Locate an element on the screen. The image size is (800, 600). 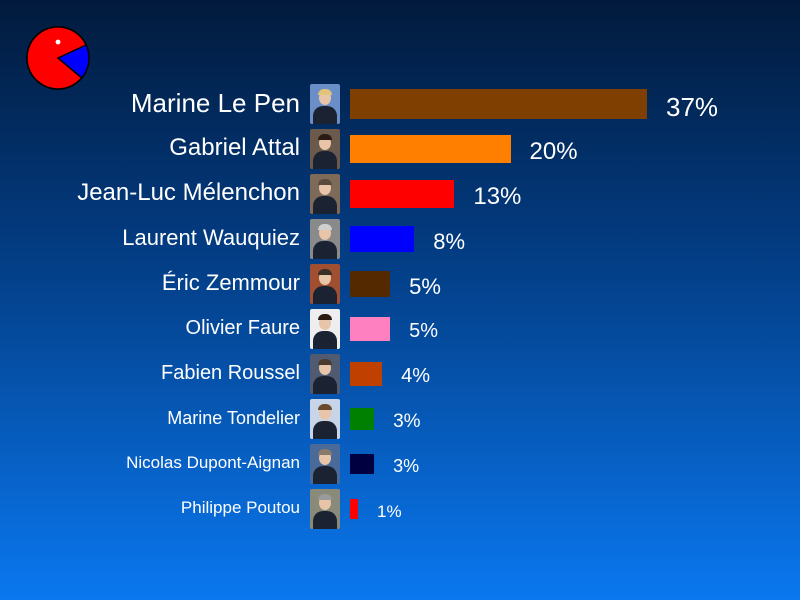
candidate-photo-tondelier-icon is located at coordinates (325, 419).